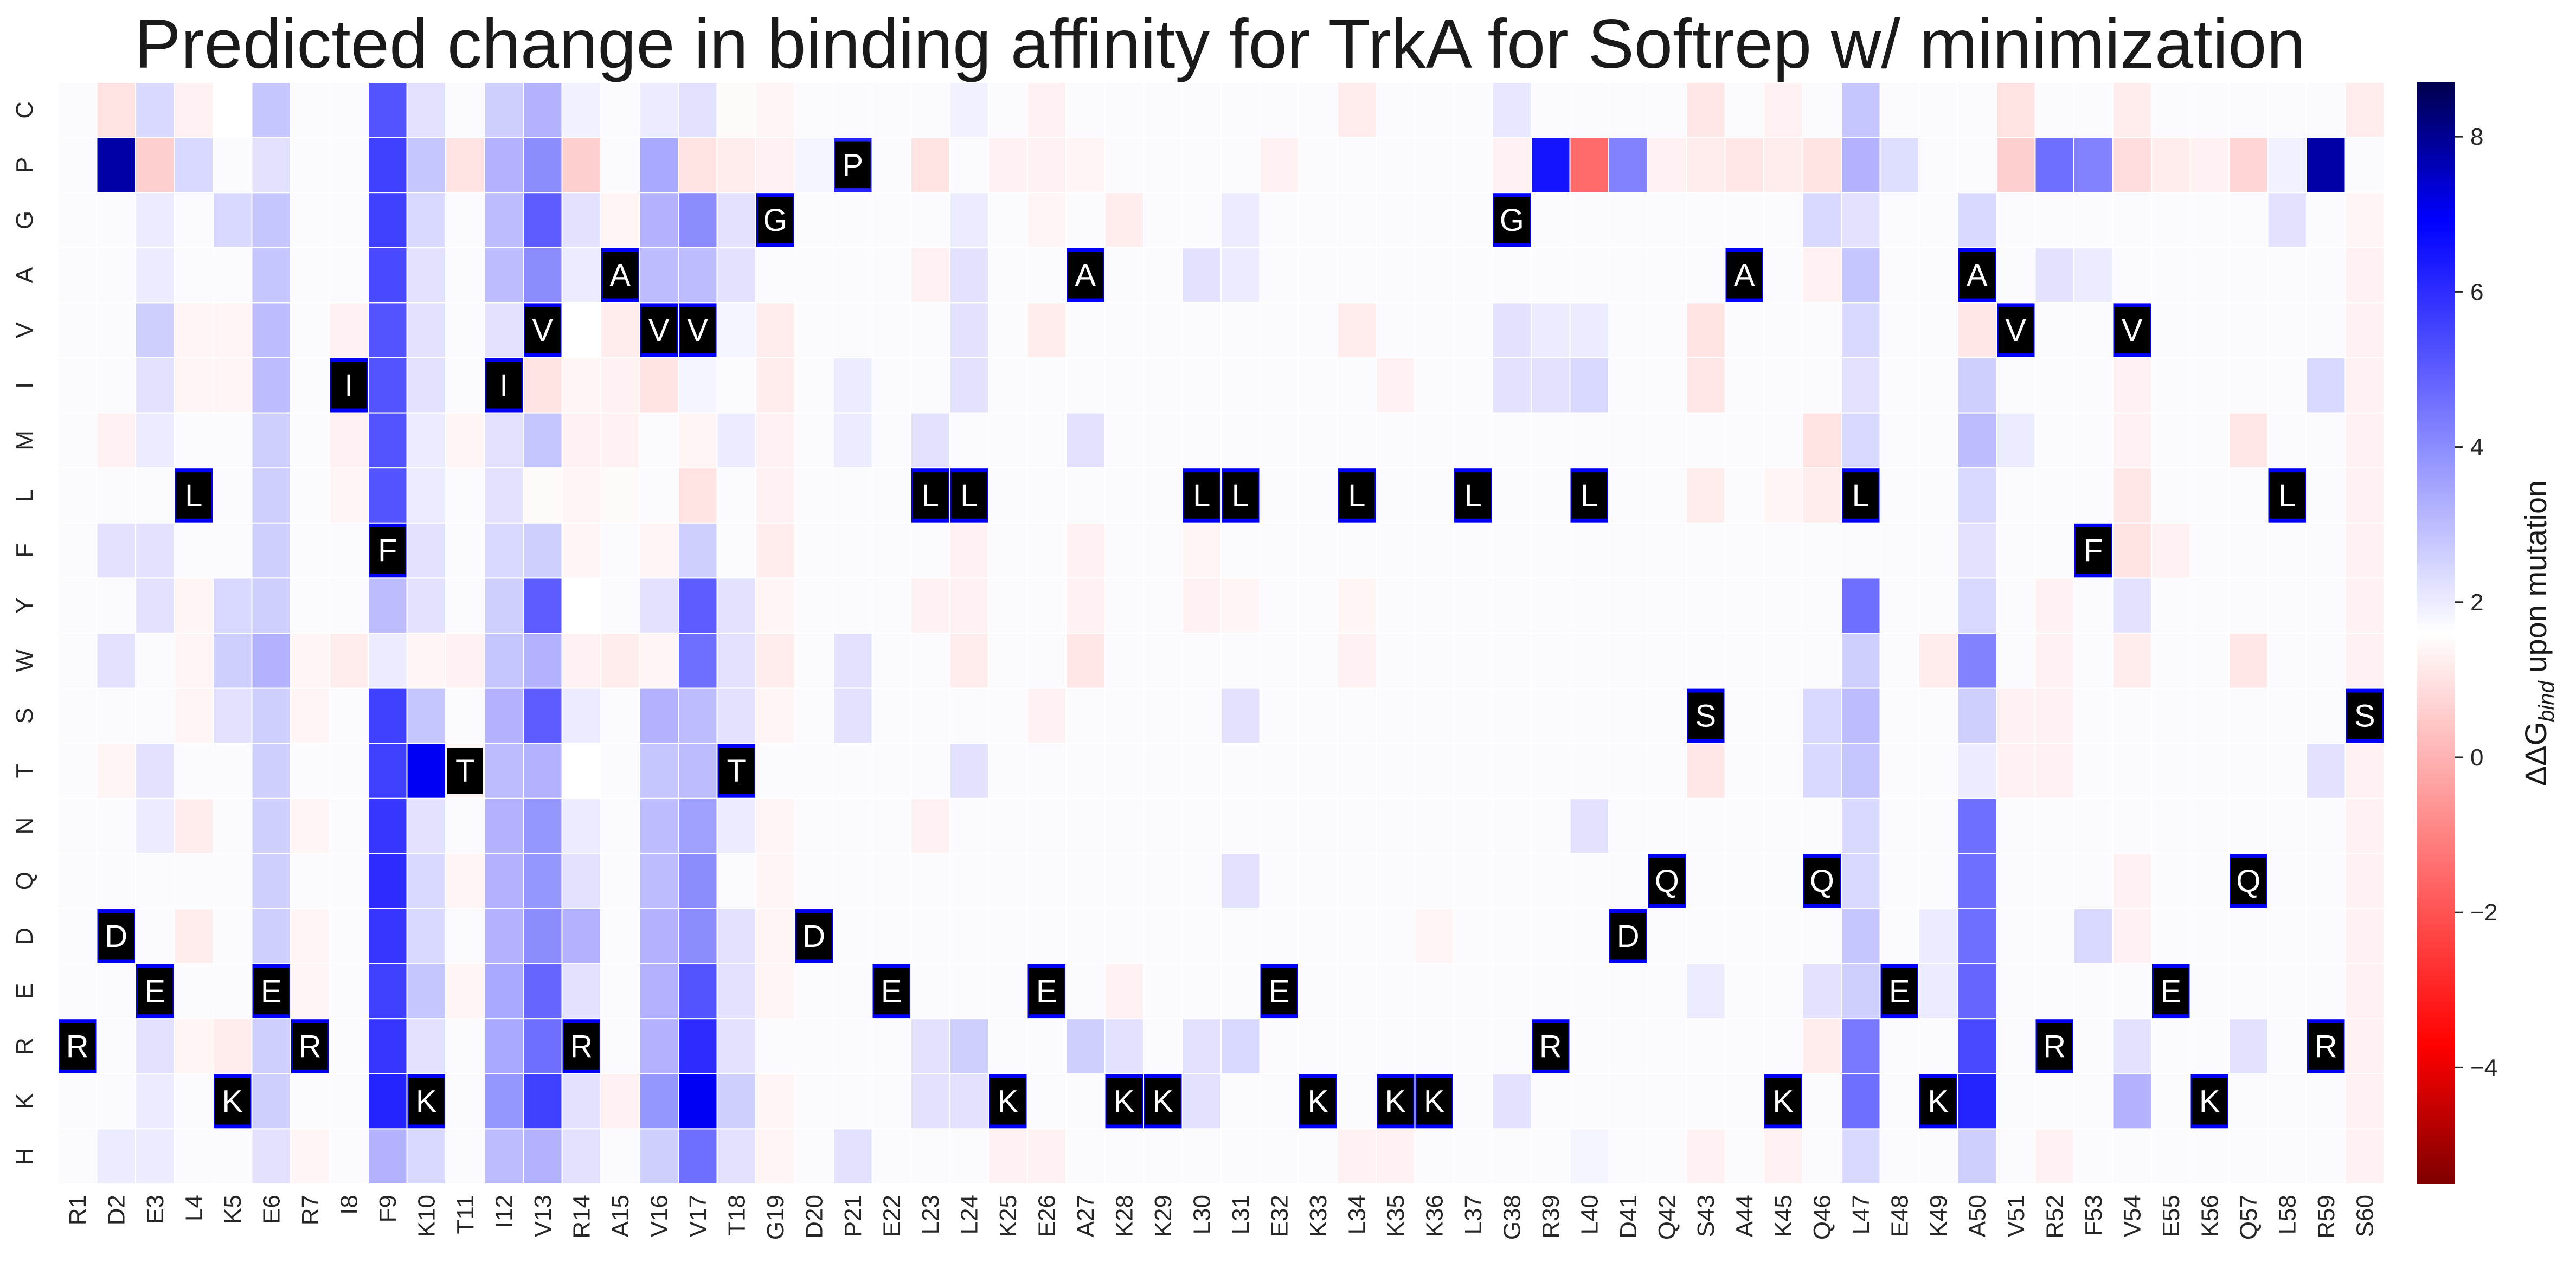  I want to click on x-tick-label: L58, so click(2287, 1214).